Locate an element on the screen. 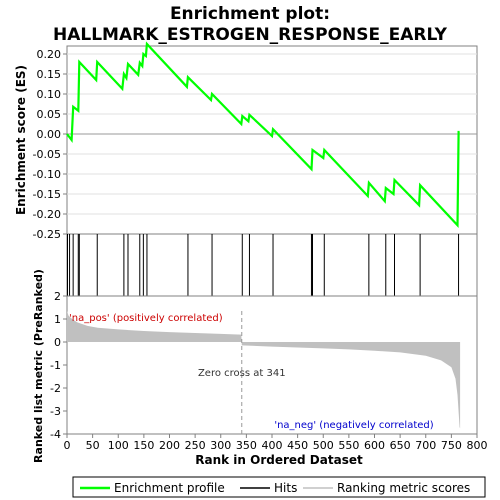 This screenshot has width=500, height=500. positive-correlation-label: 'na_pos' (positively correlated) is located at coordinates (146, 318).